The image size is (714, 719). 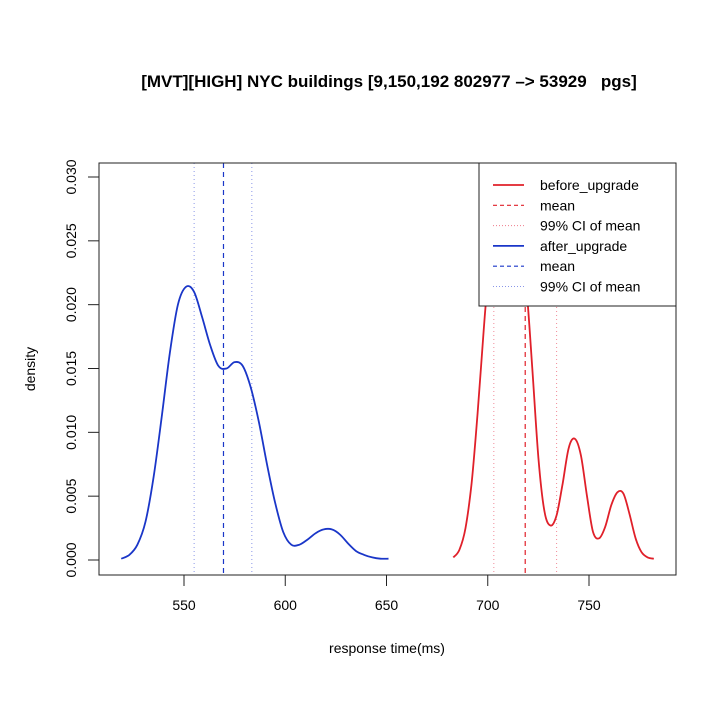 What do you see at coordinates (71, 432) in the screenshot?
I see `y-tick-label: 0.010` at bounding box center [71, 432].